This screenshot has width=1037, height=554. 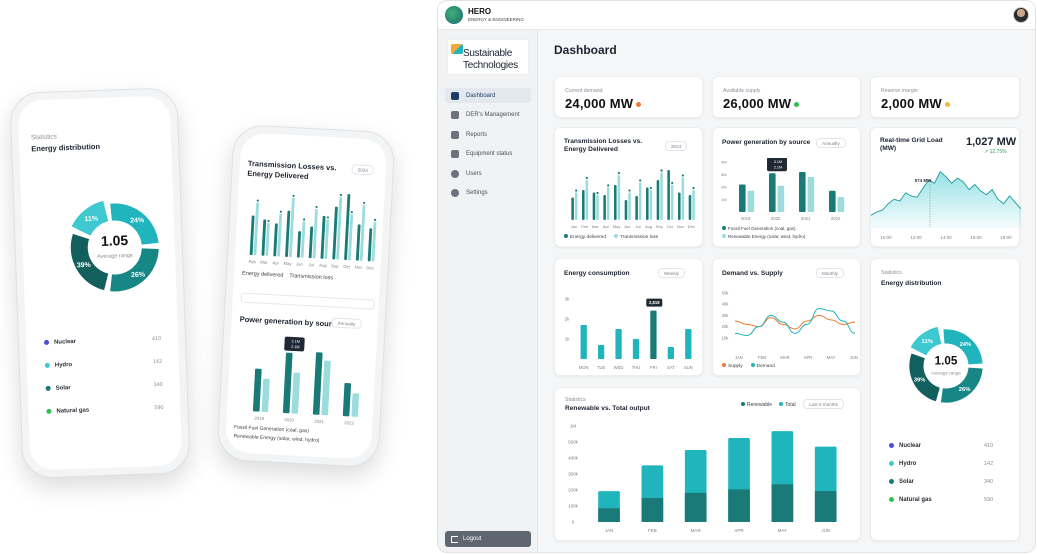 What do you see at coordinates (924, 180) in the screenshot?
I see `peak-label: 574 MW` at bounding box center [924, 180].